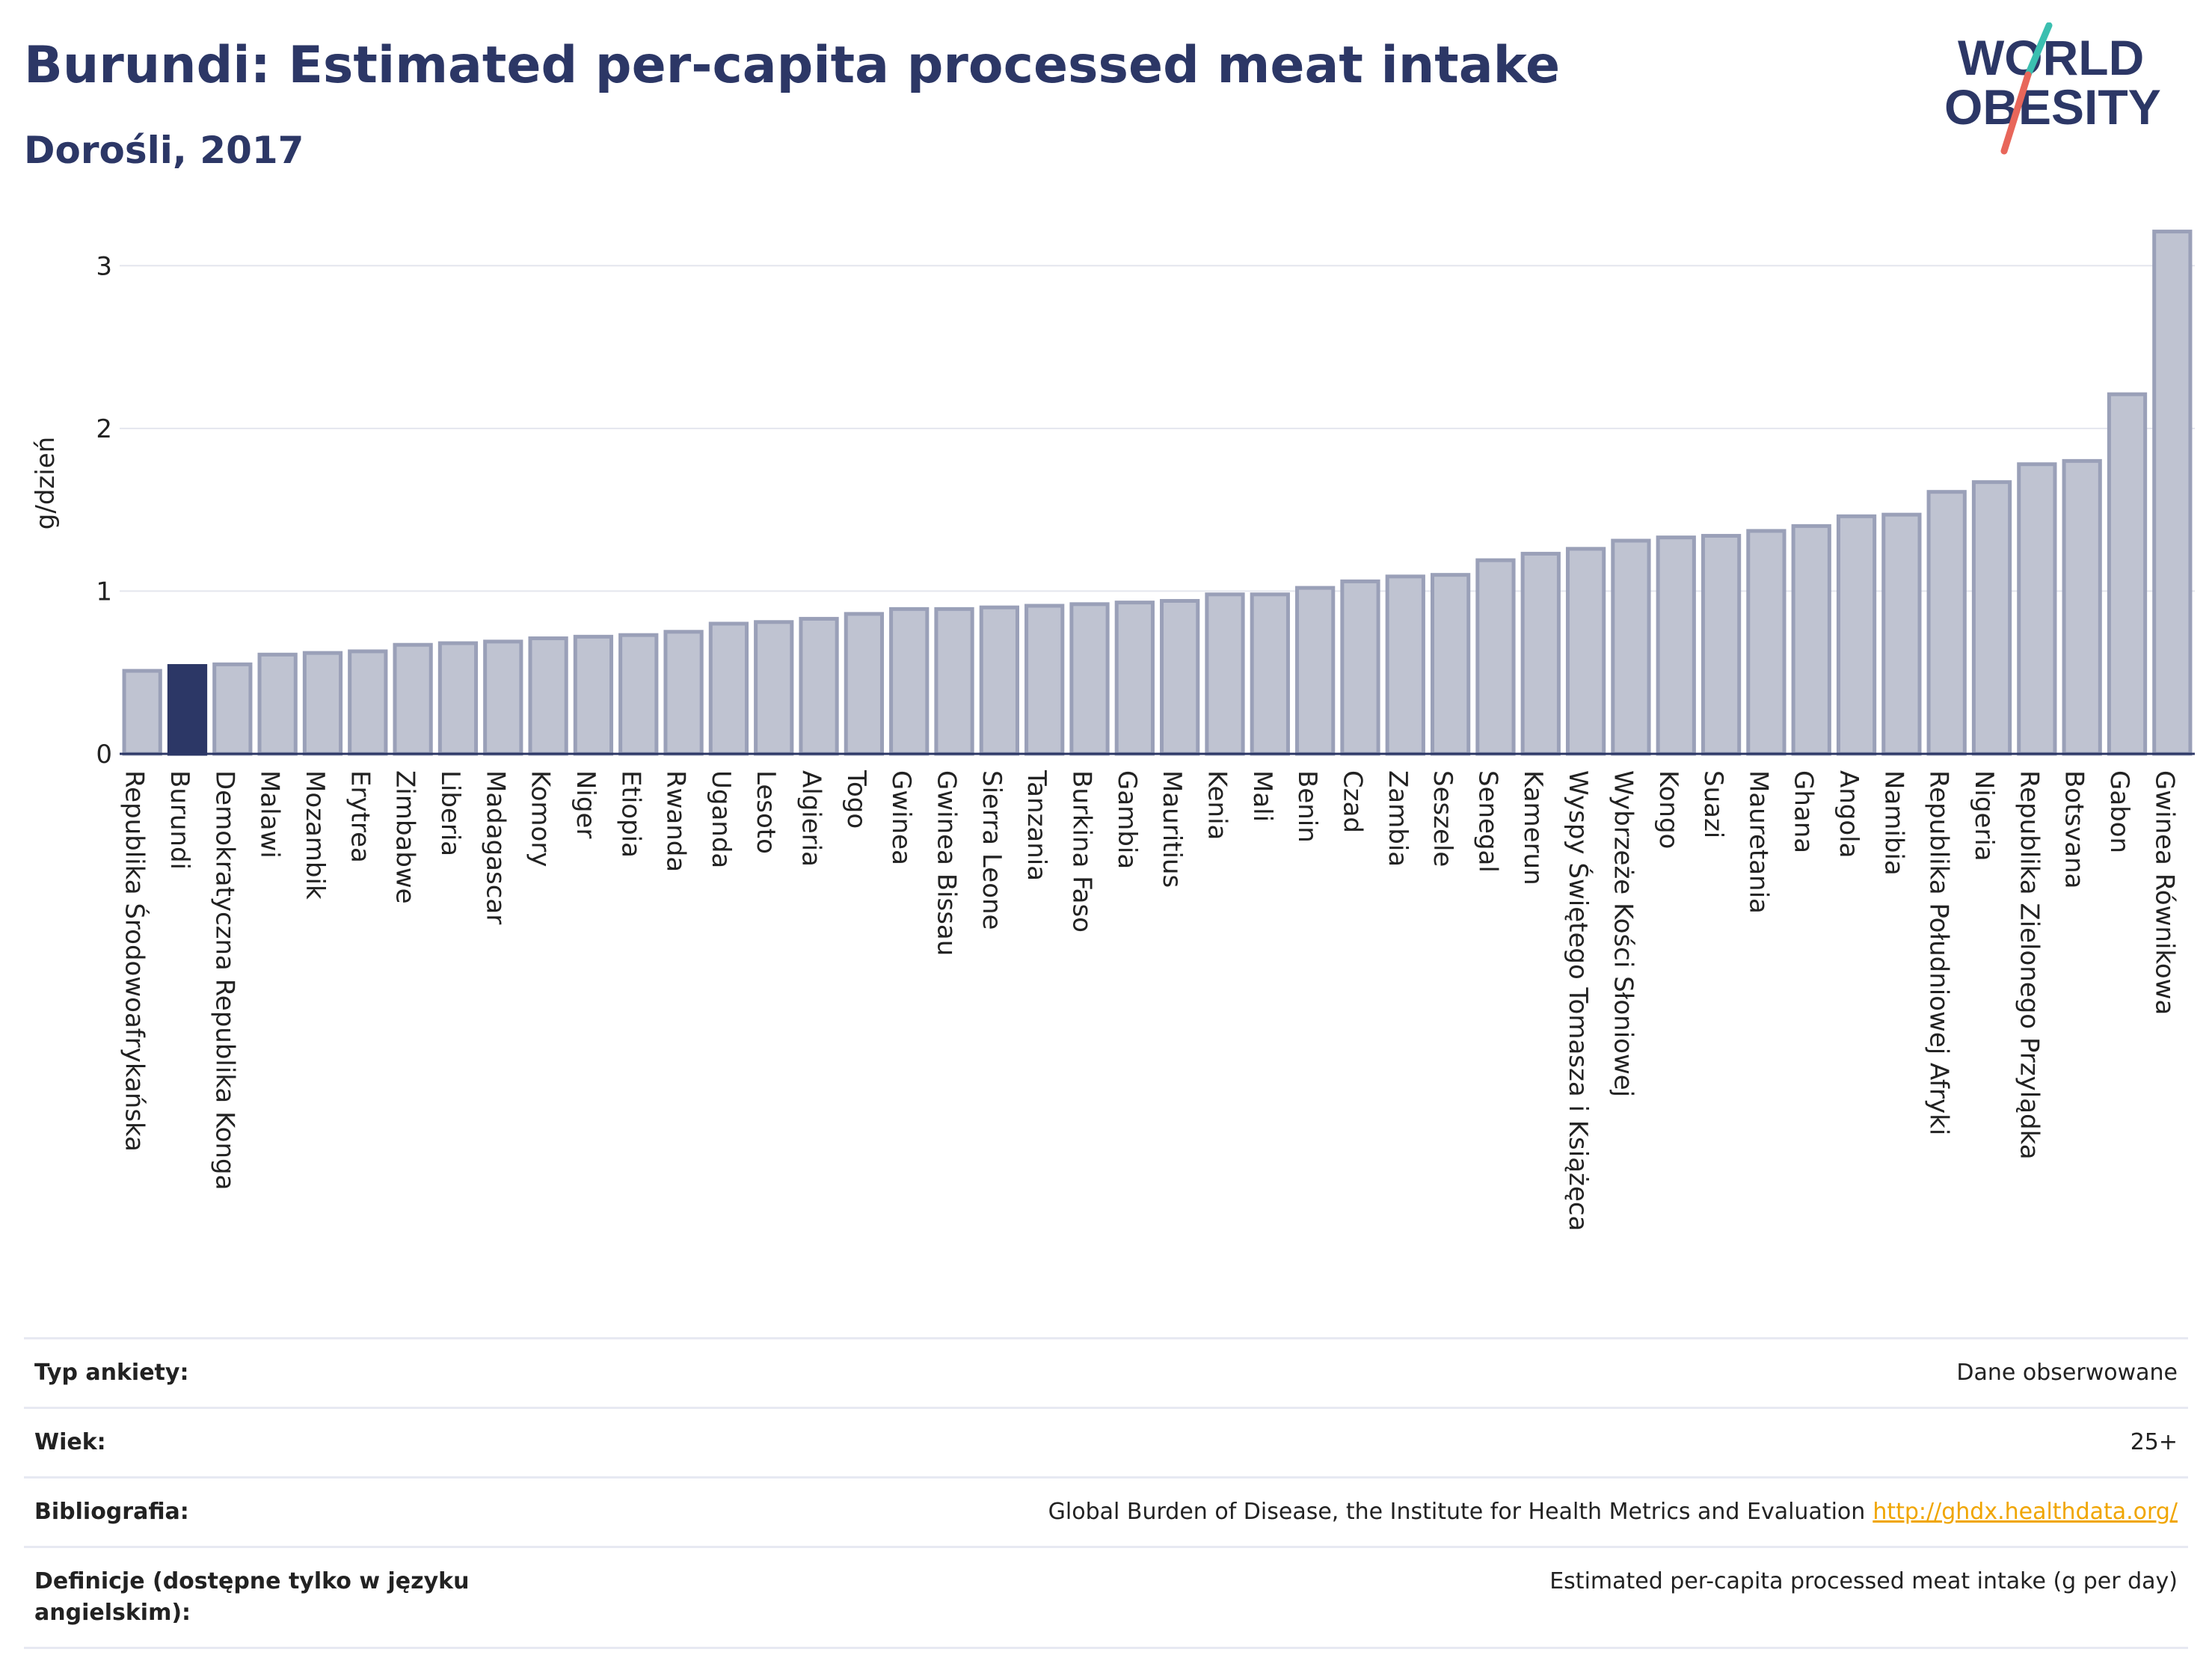 The height and width of the screenshot is (1655, 2212). What do you see at coordinates (992, 850) in the screenshot?
I see `x-tick-label: Sierra Leone` at bounding box center [992, 850].